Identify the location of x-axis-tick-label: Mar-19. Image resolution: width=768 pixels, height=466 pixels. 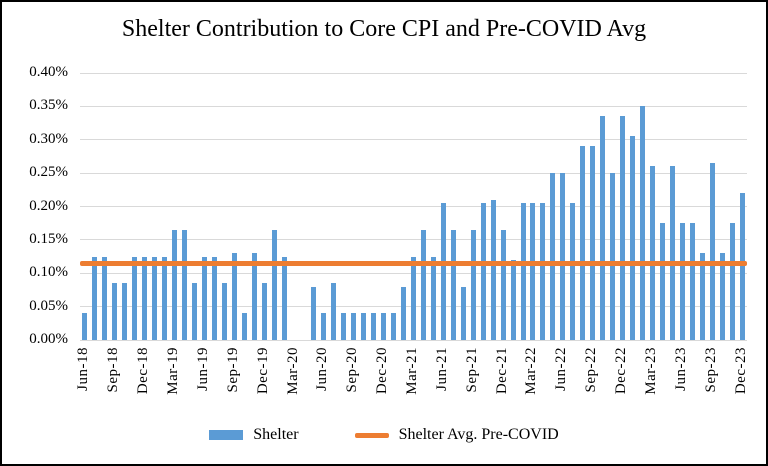
(173, 371).